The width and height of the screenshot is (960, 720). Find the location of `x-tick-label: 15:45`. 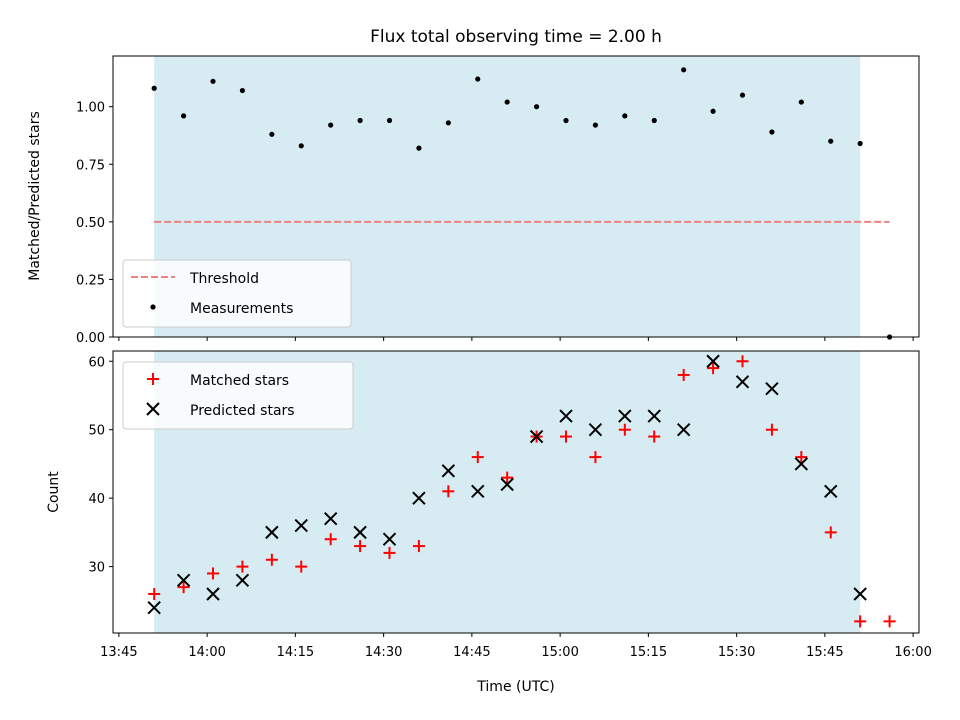

x-tick-label: 15:45 is located at coordinates (824, 652).